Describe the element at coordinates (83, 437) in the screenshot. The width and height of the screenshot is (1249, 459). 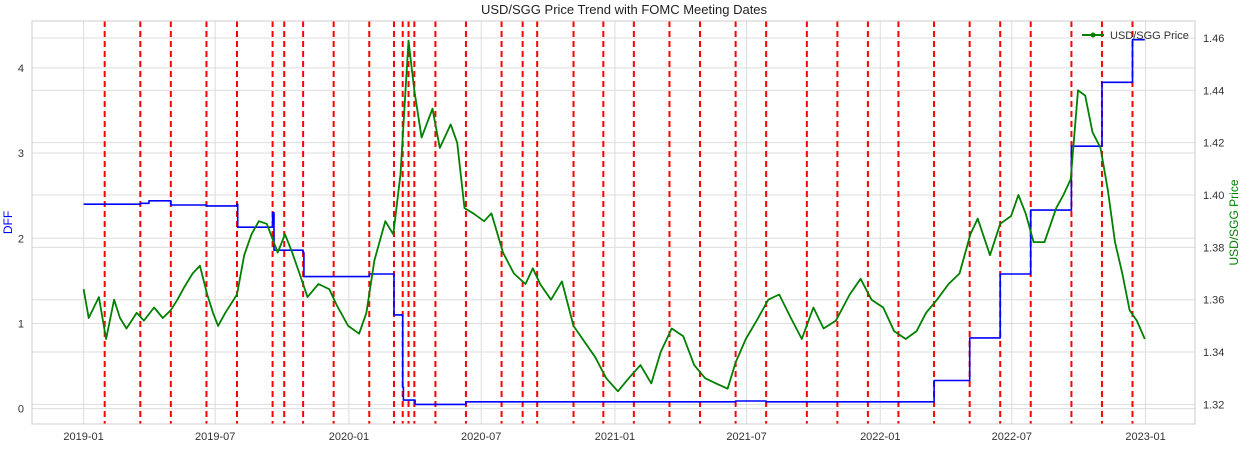
I see `x-tick-label-0: 2019-01` at that location.